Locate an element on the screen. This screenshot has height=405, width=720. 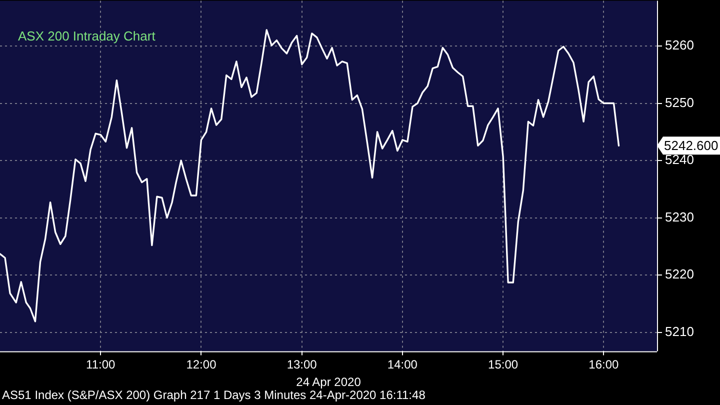
y-tick-label: 5210 is located at coordinates (679, 331).